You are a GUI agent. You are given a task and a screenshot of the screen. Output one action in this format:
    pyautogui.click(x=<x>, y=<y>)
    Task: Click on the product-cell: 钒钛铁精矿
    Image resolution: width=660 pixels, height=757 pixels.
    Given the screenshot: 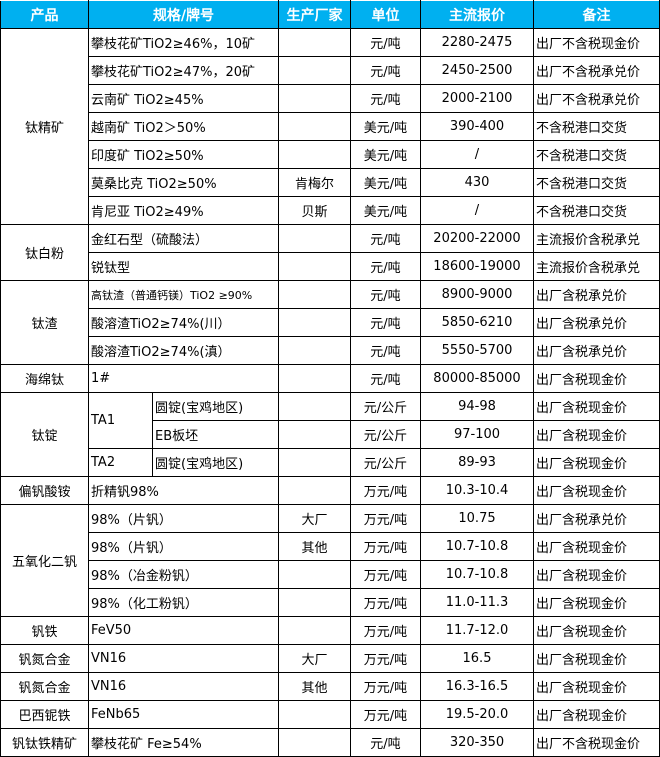 What is the action you would take?
    pyautogui.click(x=44, y=742)
    